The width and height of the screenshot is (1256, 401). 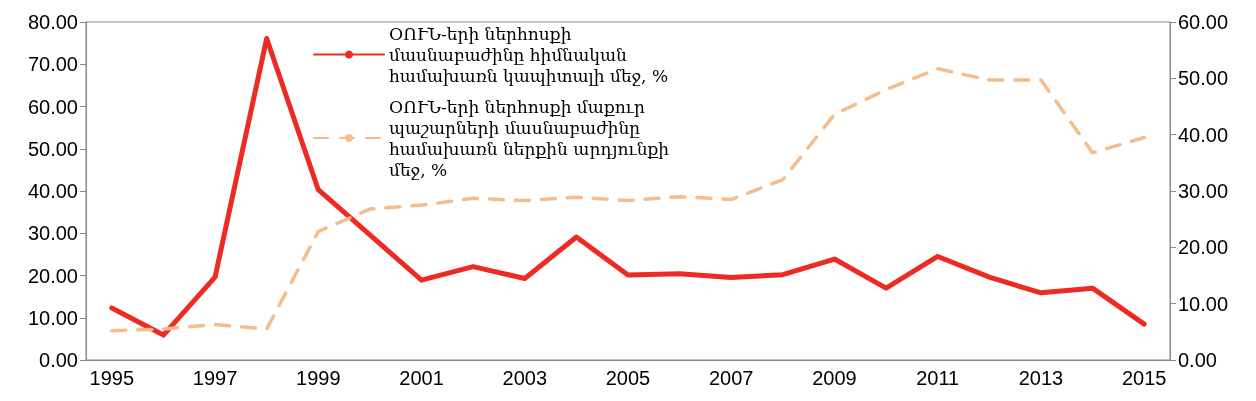 What do you see at coordinates (1197, 360) in the screenshot?
I see `y2-tick-label: 0.00` at bounding box center [1197, 360].